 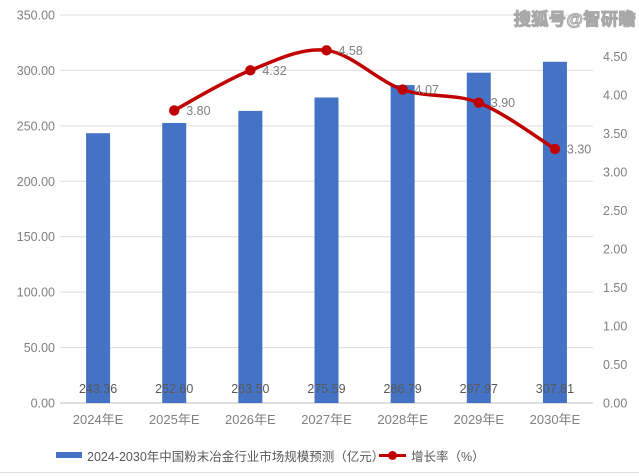 What do you see at coordinates (36, 71) in the screenshot?
I see `y-axis-tick-label: 300.00` at bounding box center [36, 71].